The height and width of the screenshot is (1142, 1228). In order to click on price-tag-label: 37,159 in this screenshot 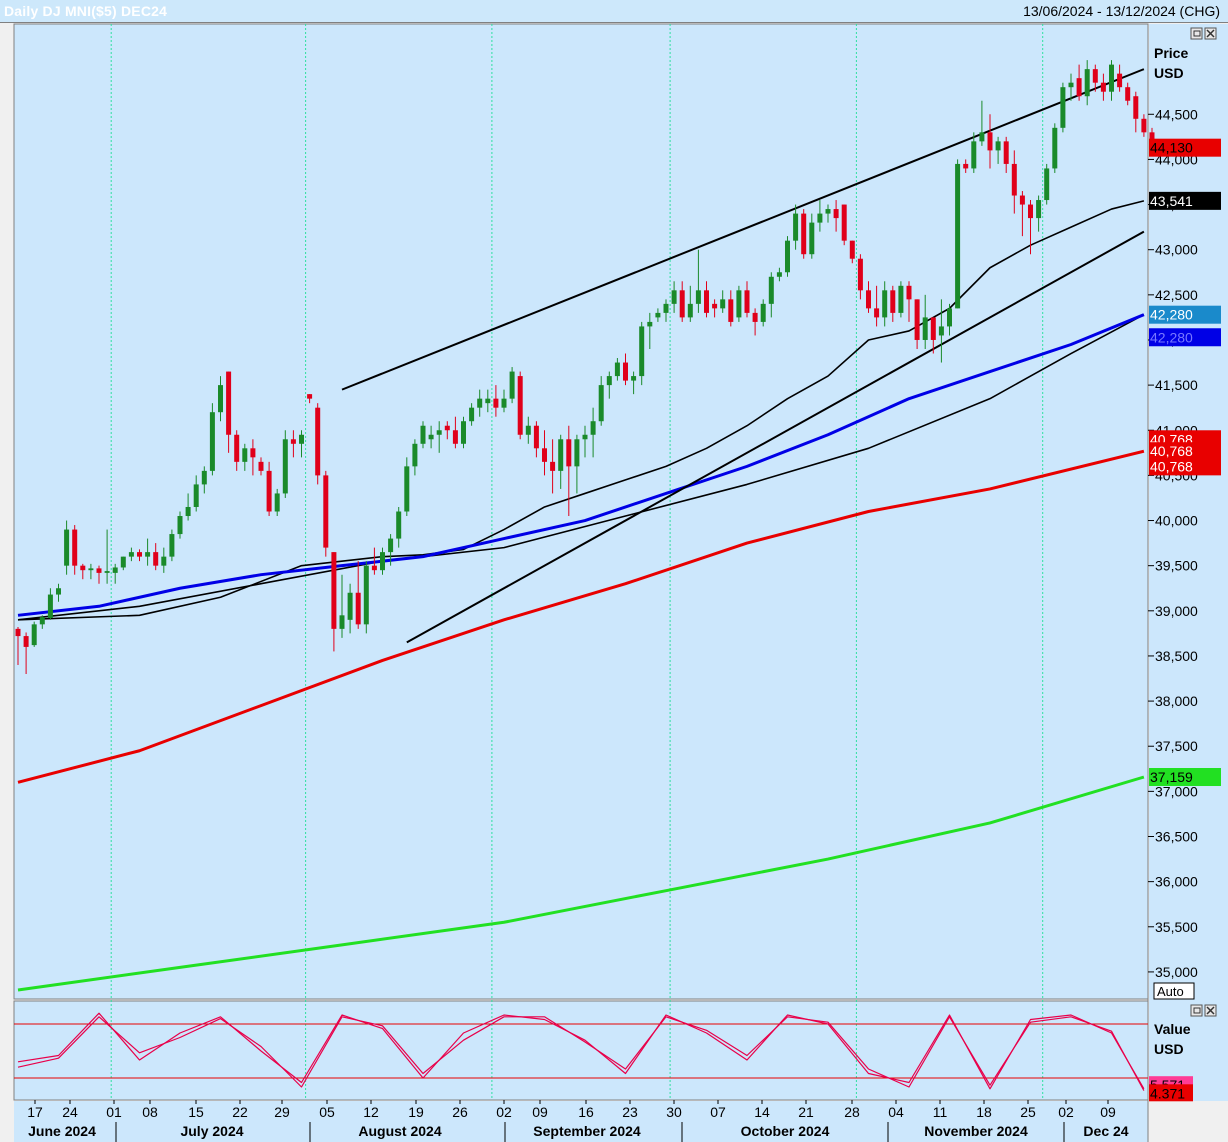, I will do `click(1171, 777)`.